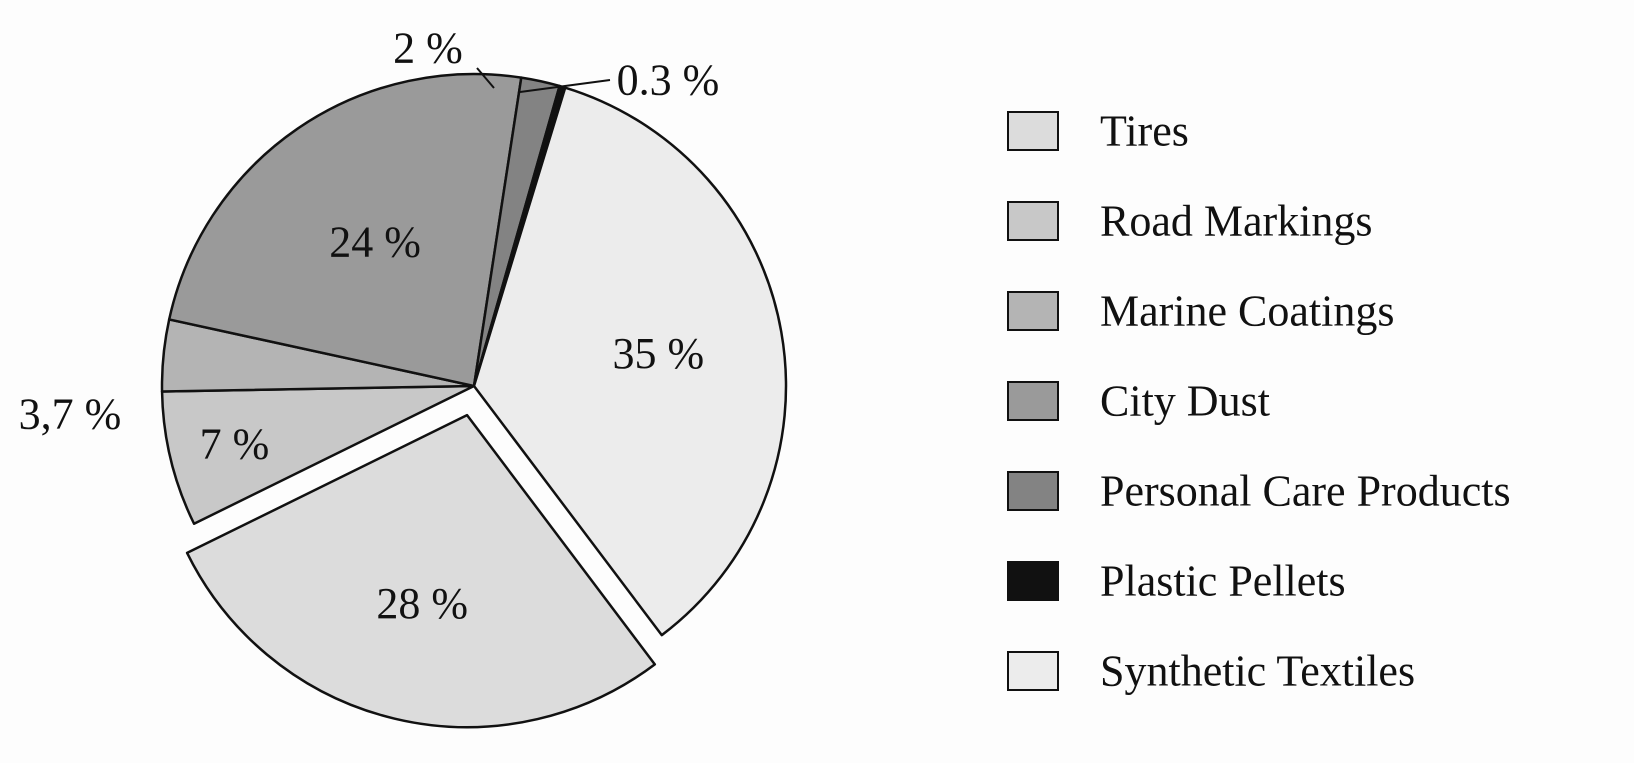 This screenshot has height=763, width=1634. Describe the element at coordinates (565, 86) in the screenshot. I see `leader-line-plastic-pellets` at that location.